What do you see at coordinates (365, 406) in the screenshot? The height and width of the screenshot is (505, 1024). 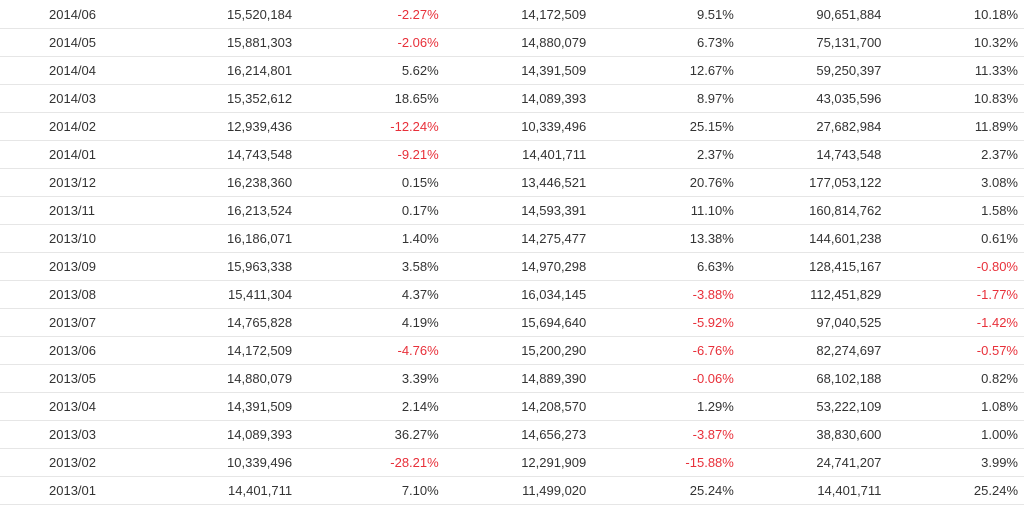 I see `cell-mom-change: 2.14%` at bounding box center [365, 406].